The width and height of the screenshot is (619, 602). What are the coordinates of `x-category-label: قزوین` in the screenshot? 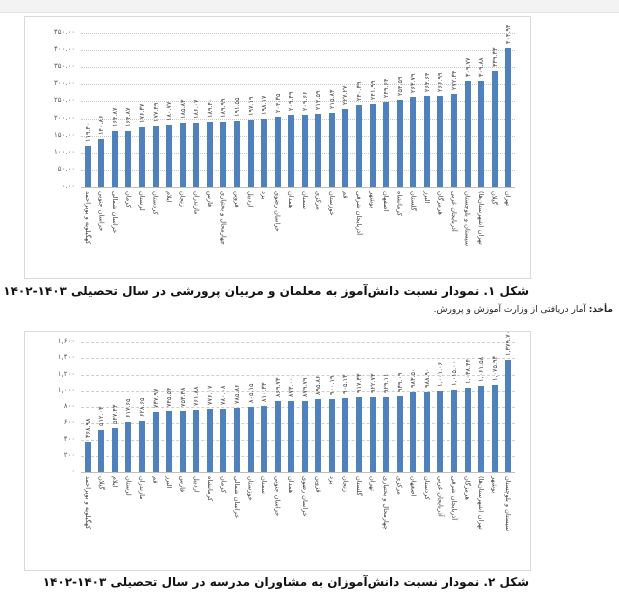 It's located at (318, 484).